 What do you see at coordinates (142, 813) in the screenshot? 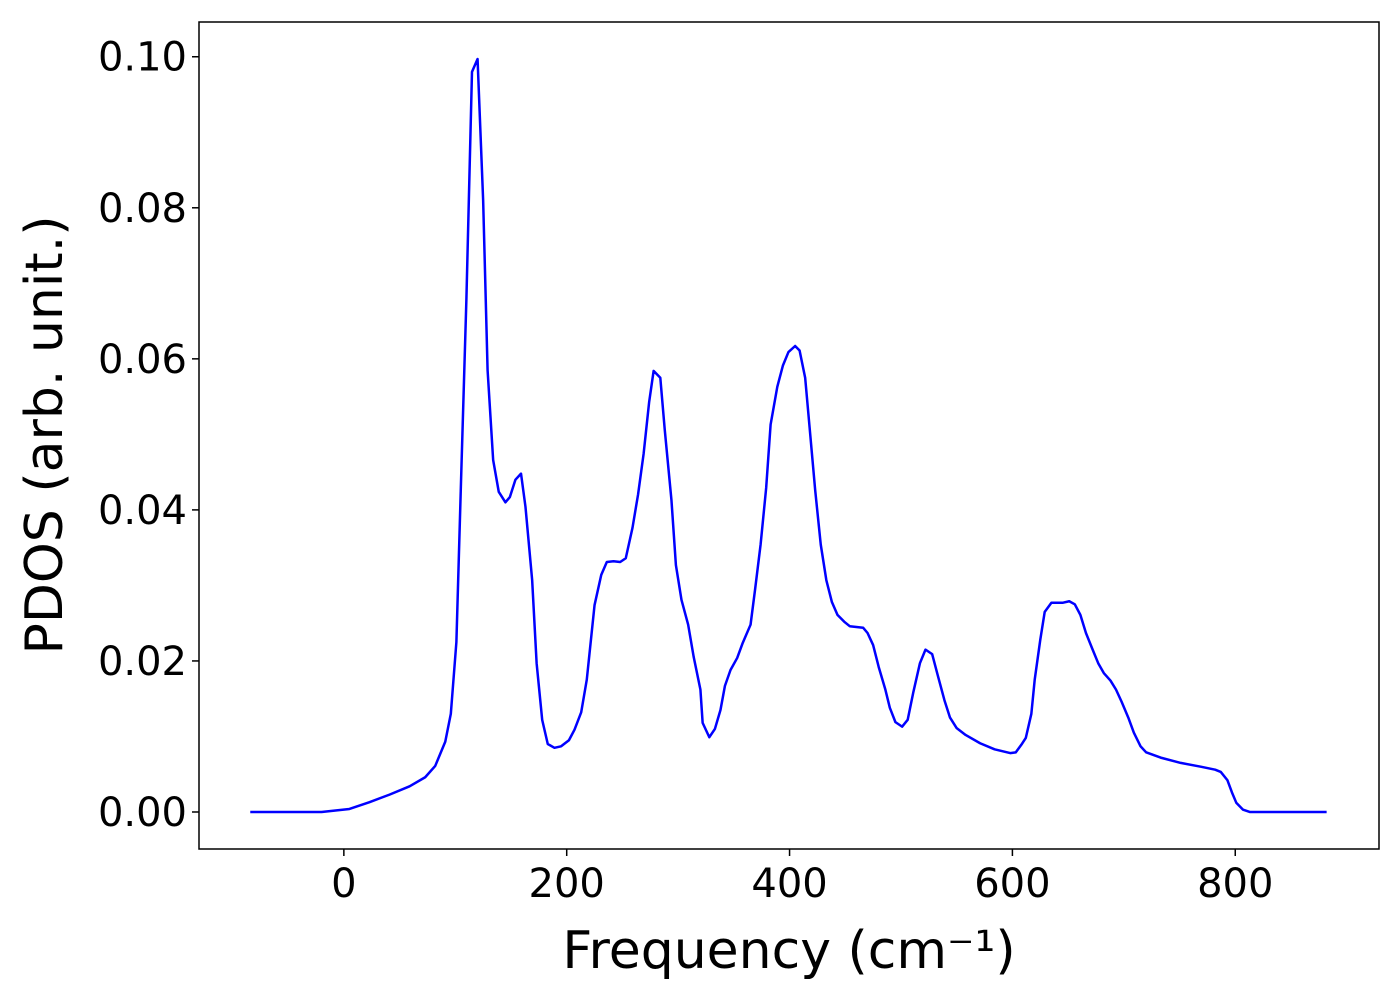
I see `y-tick-label: 0.00` at bounding box center [142, 813].